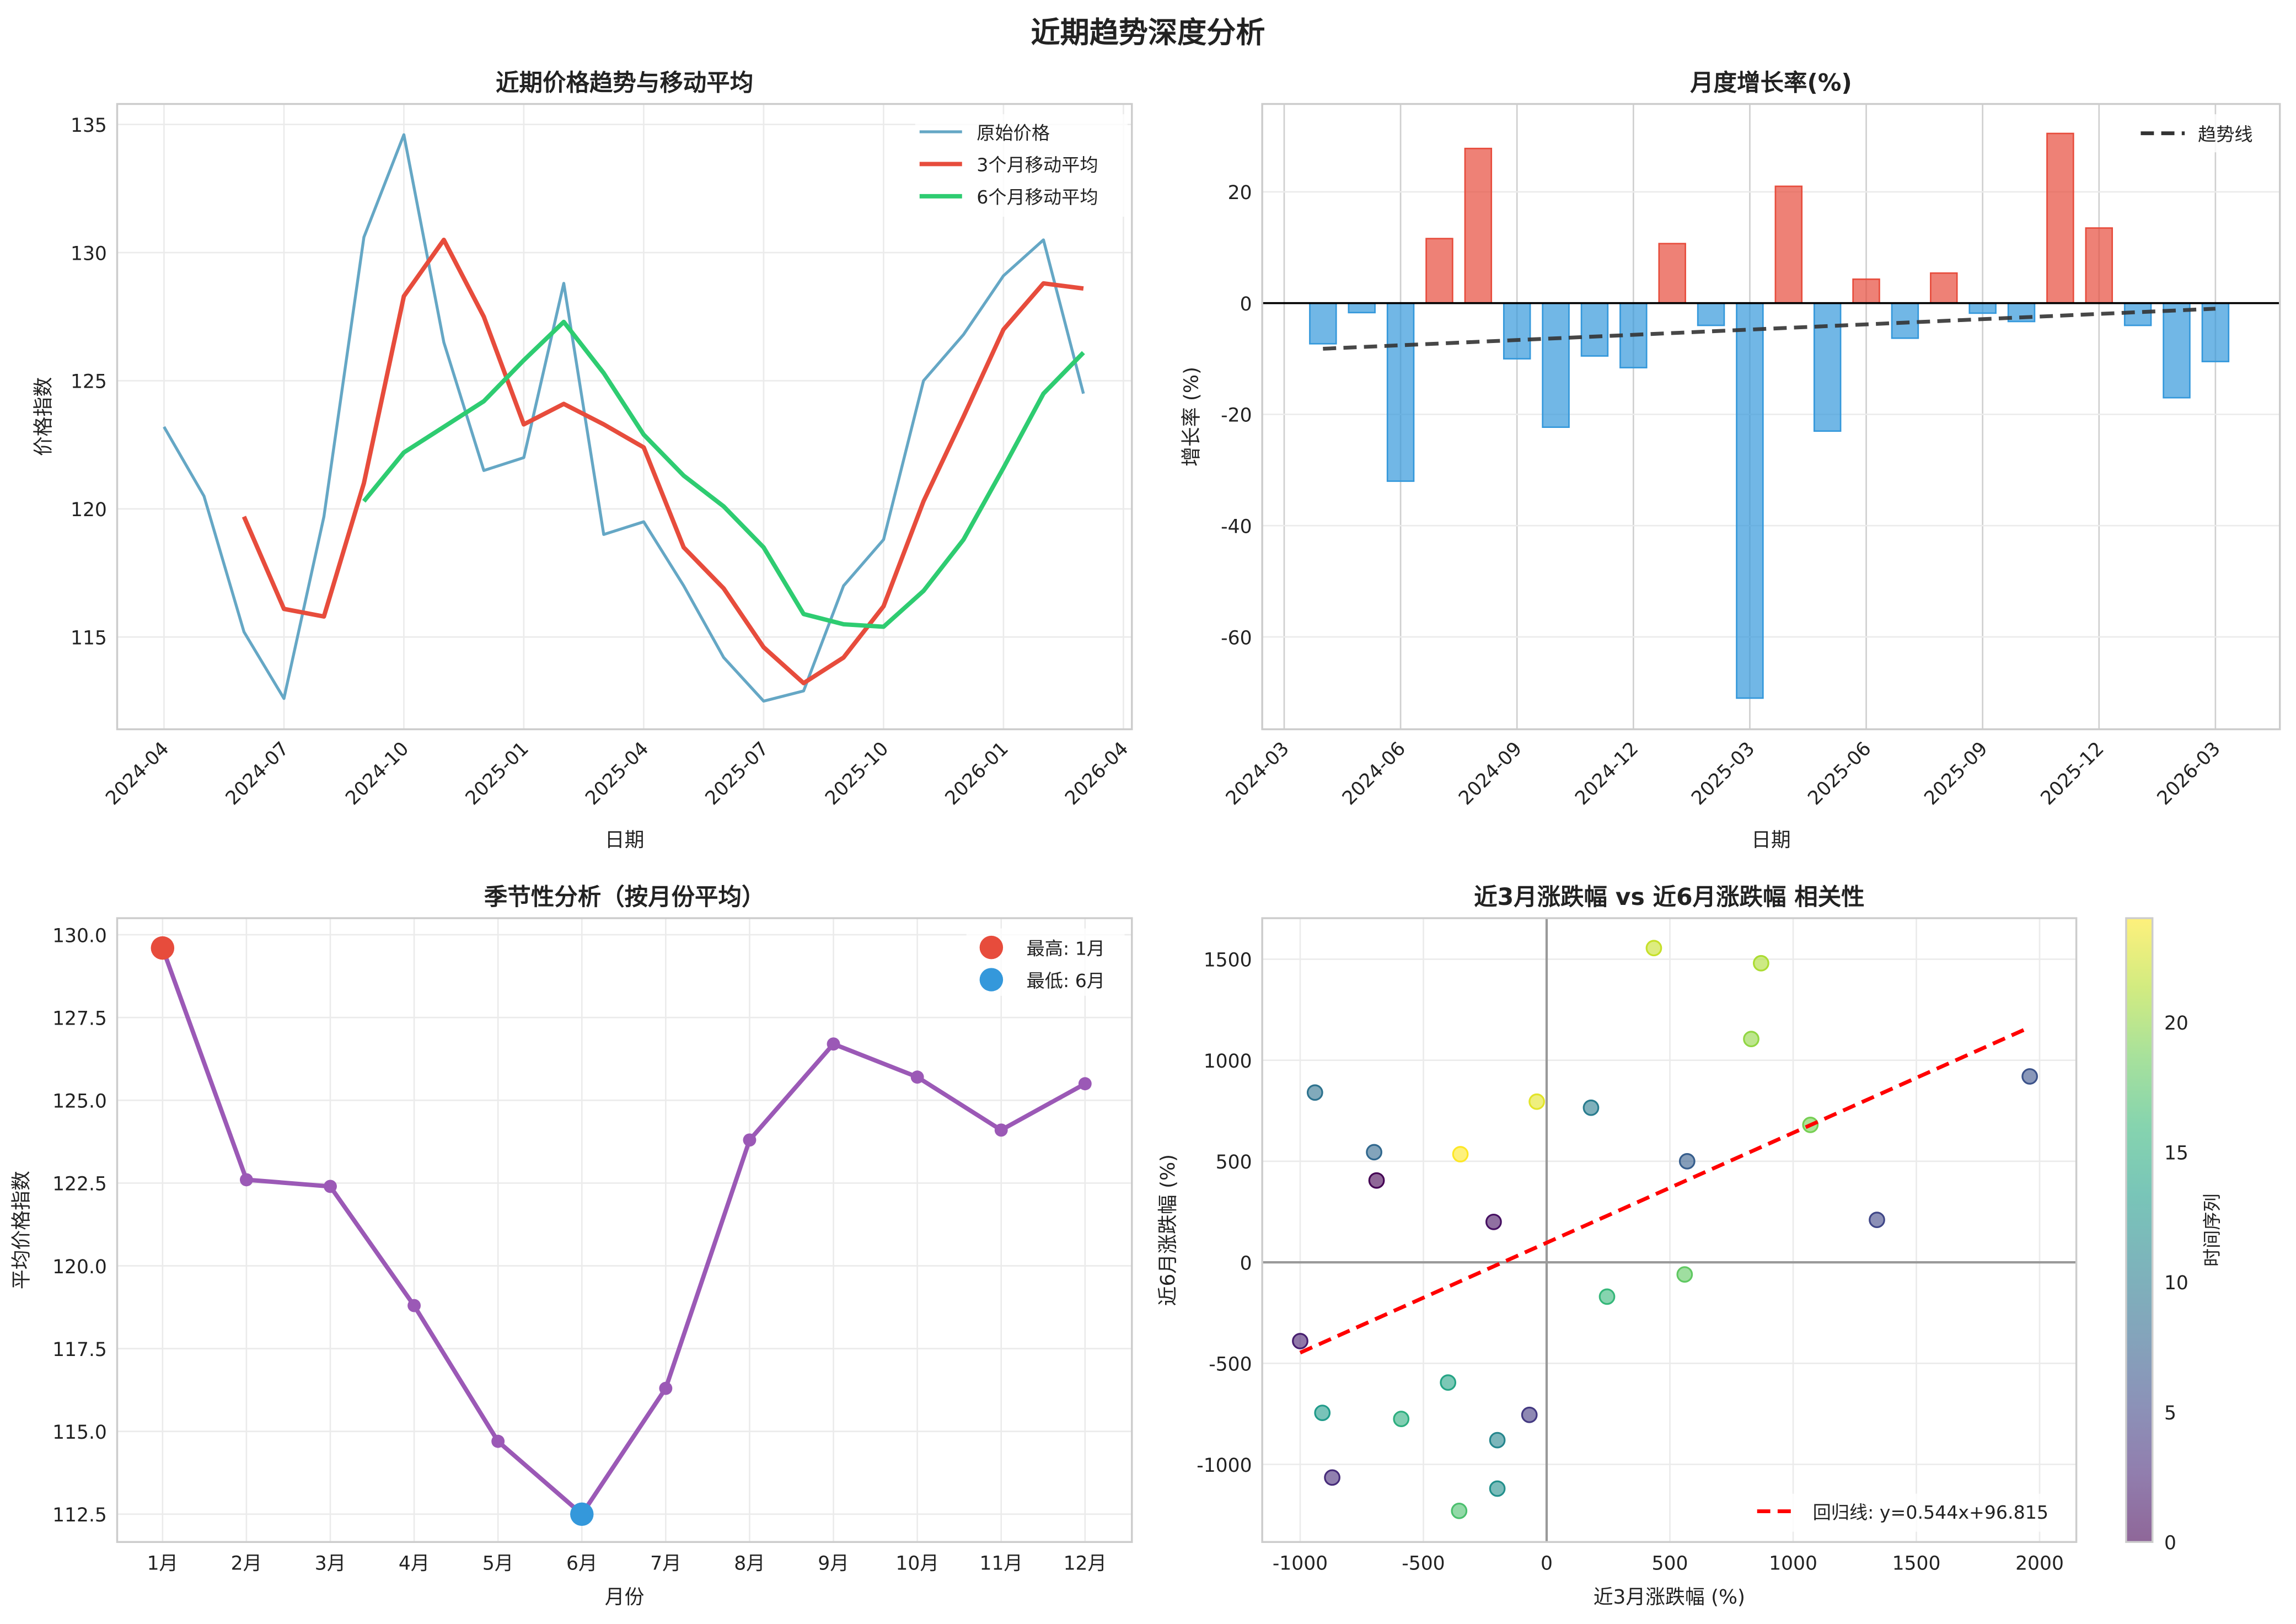 The height and width of the screenshot is (1624, 2296). What do you see at coordinates (1258, 774) in the screenshot?
I see `x-tick-label: 2024-03` at bounding box center [1258, 774].